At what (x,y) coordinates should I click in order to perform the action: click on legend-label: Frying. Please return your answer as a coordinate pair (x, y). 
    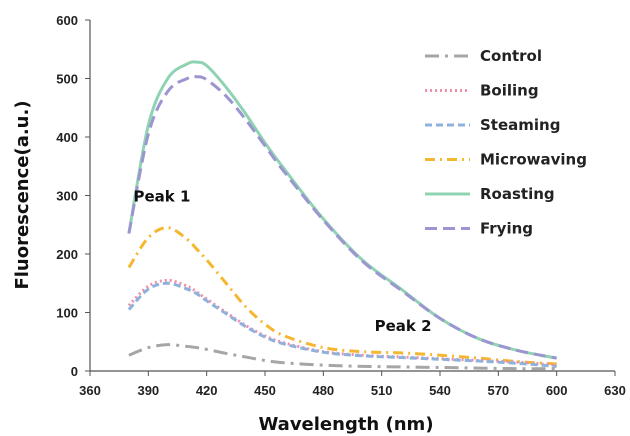
    Looking at the image, I should click on (506, 229).